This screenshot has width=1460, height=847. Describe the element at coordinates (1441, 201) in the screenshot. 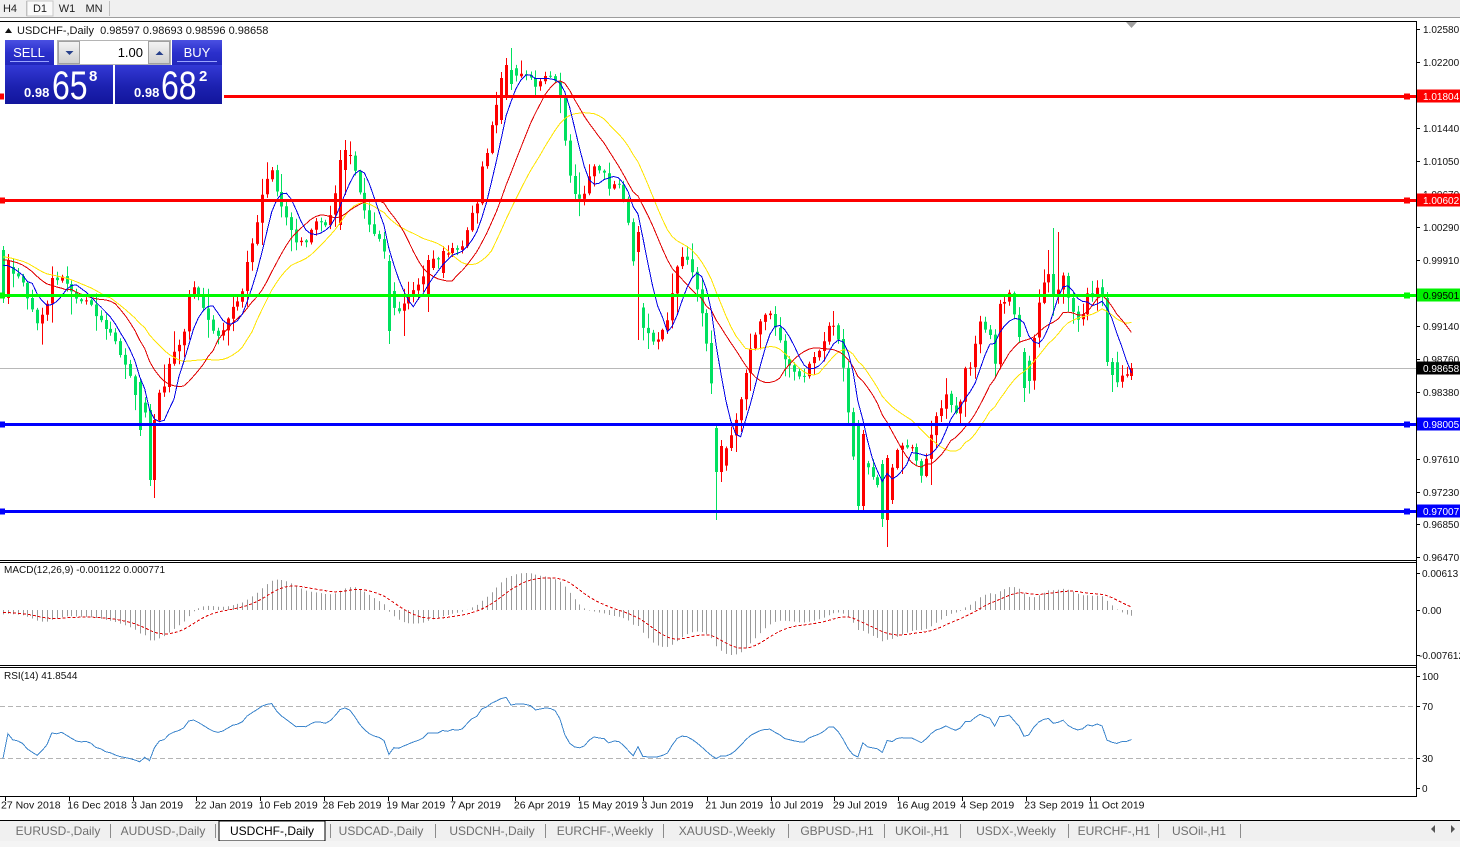

I see `svg-text: 1.00602` at that location.